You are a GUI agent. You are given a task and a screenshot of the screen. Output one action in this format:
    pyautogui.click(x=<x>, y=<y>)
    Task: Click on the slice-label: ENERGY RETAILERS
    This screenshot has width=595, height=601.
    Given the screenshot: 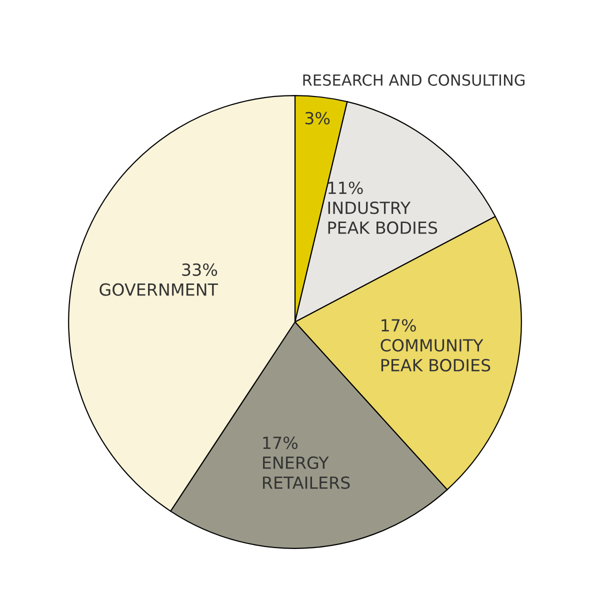 What is the action you would take?
    pyautogui.click(x=306, y=472)
    